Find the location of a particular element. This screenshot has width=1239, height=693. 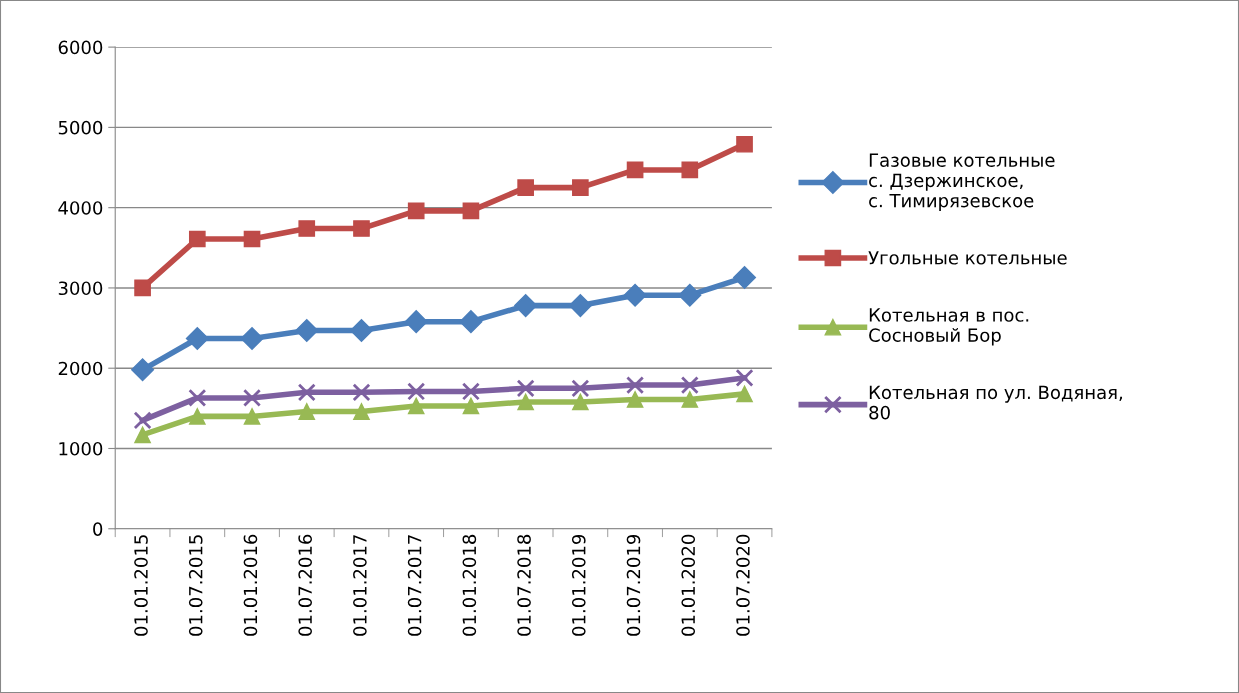

legend-label: Котельная в пос. Сосновый Бор is located at coordinates (949, 327).